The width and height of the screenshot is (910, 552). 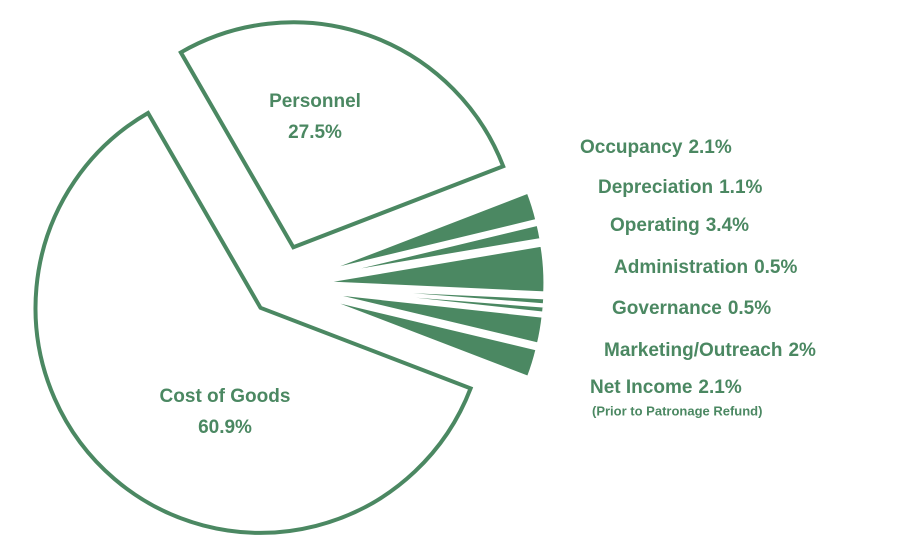 What do you see at coordinates (225, 427) in the screenshot?
I see `slice-value: 60.9%` at bounding box center [225, 427].